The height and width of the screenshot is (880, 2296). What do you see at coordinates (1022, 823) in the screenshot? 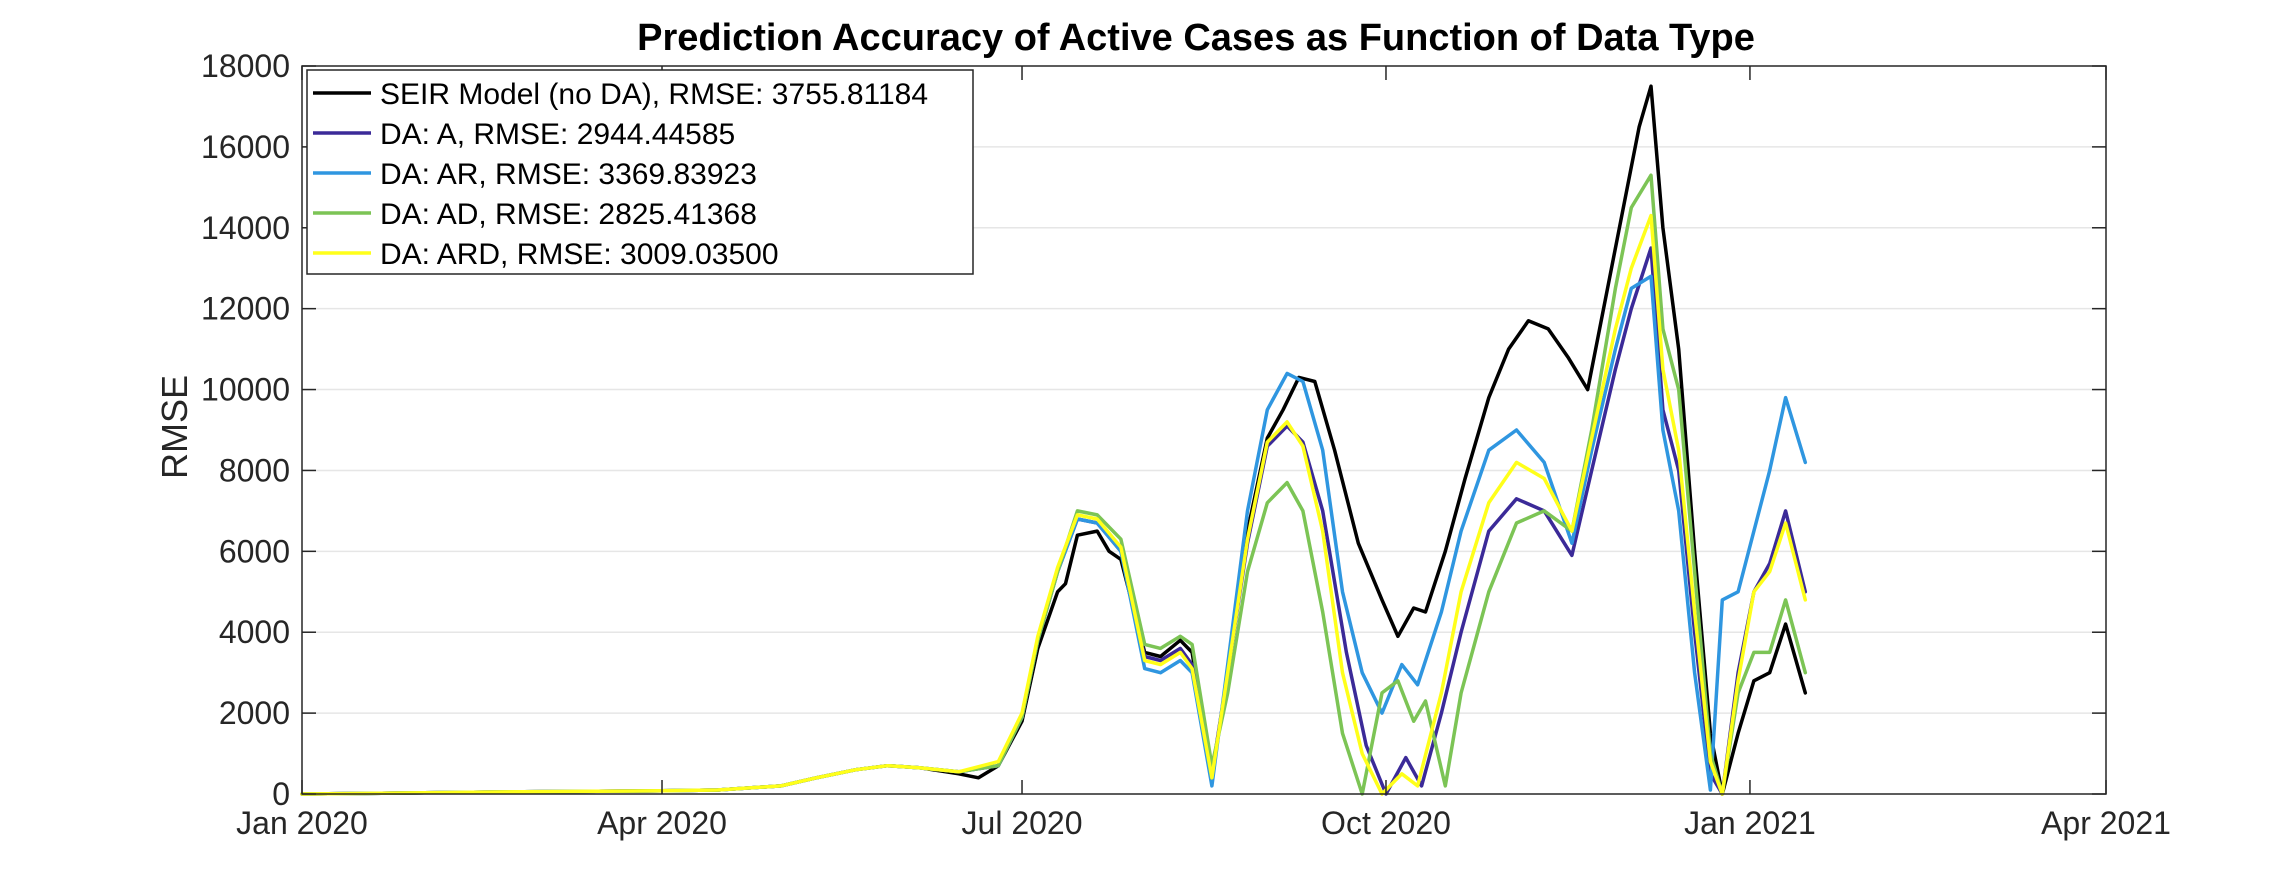
I see `x-tick-label: Jul 2020` at bounding box center [1022, 823].